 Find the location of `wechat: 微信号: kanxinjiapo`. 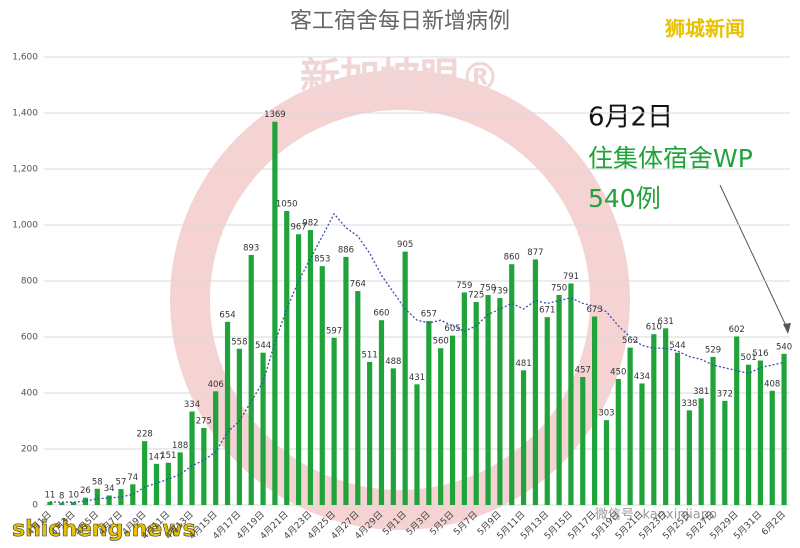

wechat: 微信号: kanxinjiapo is located at coordinates (656, 515).